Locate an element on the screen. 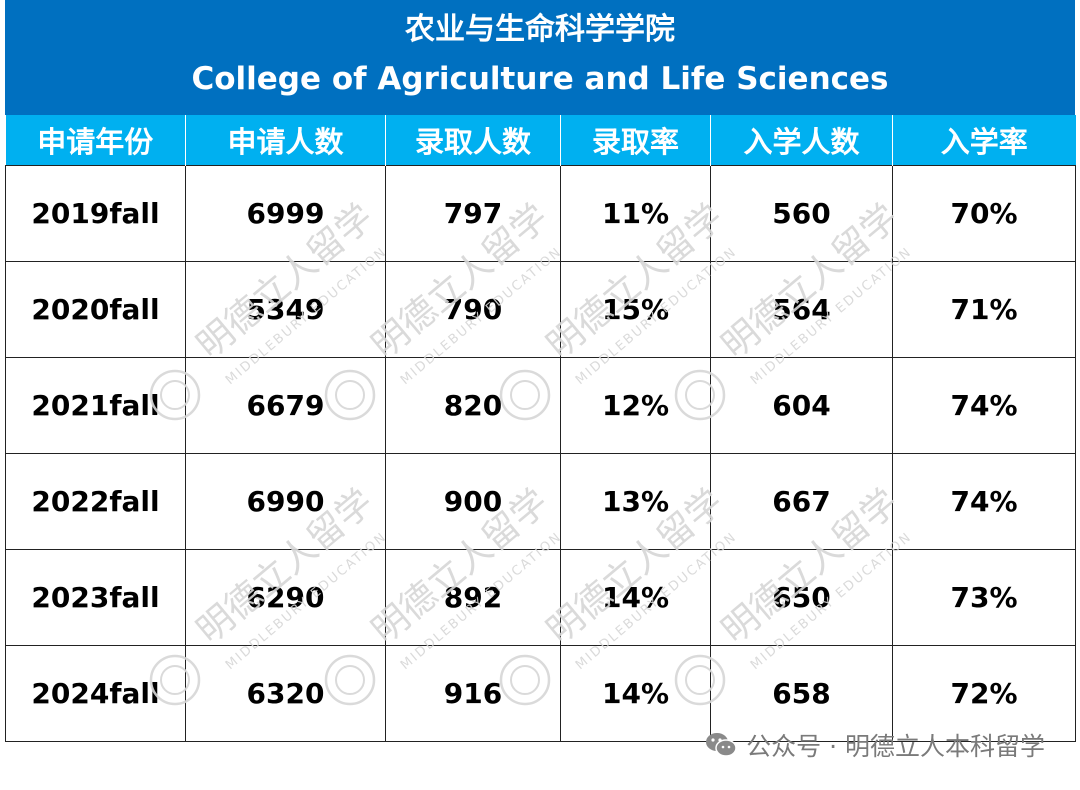 The image size is (1080, 790). cell-applicants: 6290 is located at coordinates (285, 597).